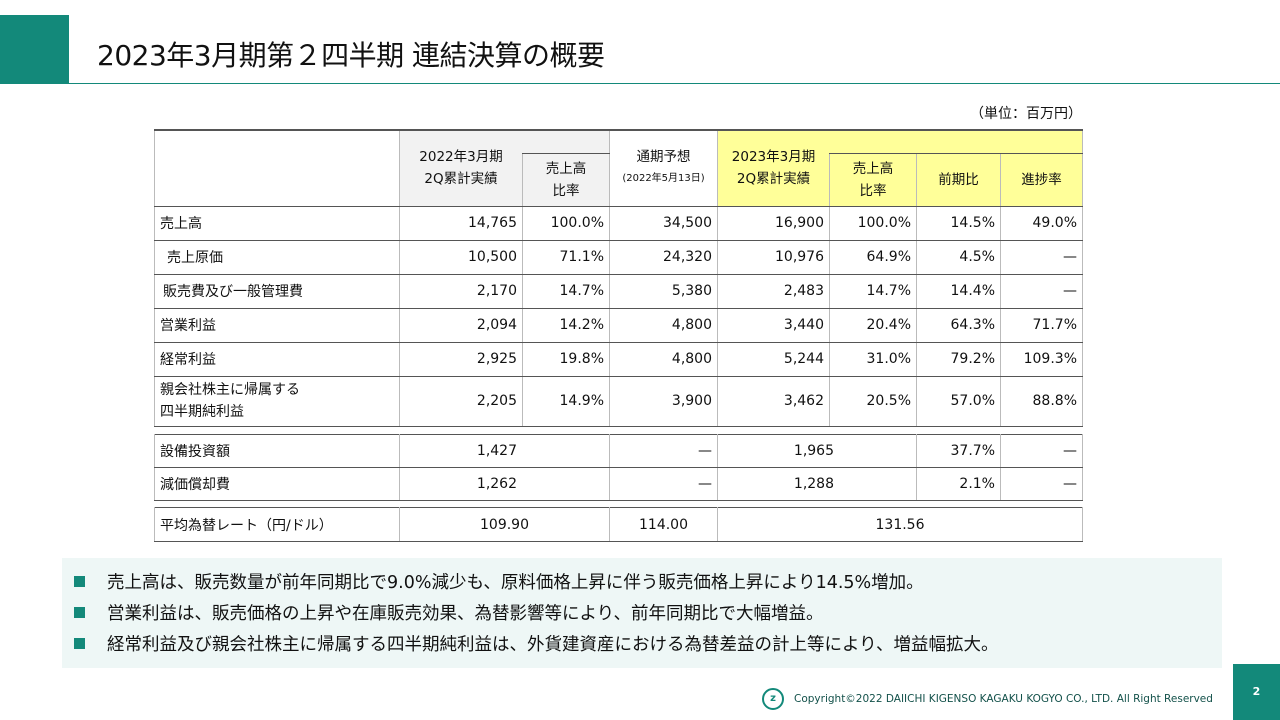 This screenshot has width=1280, height=720. I want to click on cell-value: 10,500, so click(461, 257).